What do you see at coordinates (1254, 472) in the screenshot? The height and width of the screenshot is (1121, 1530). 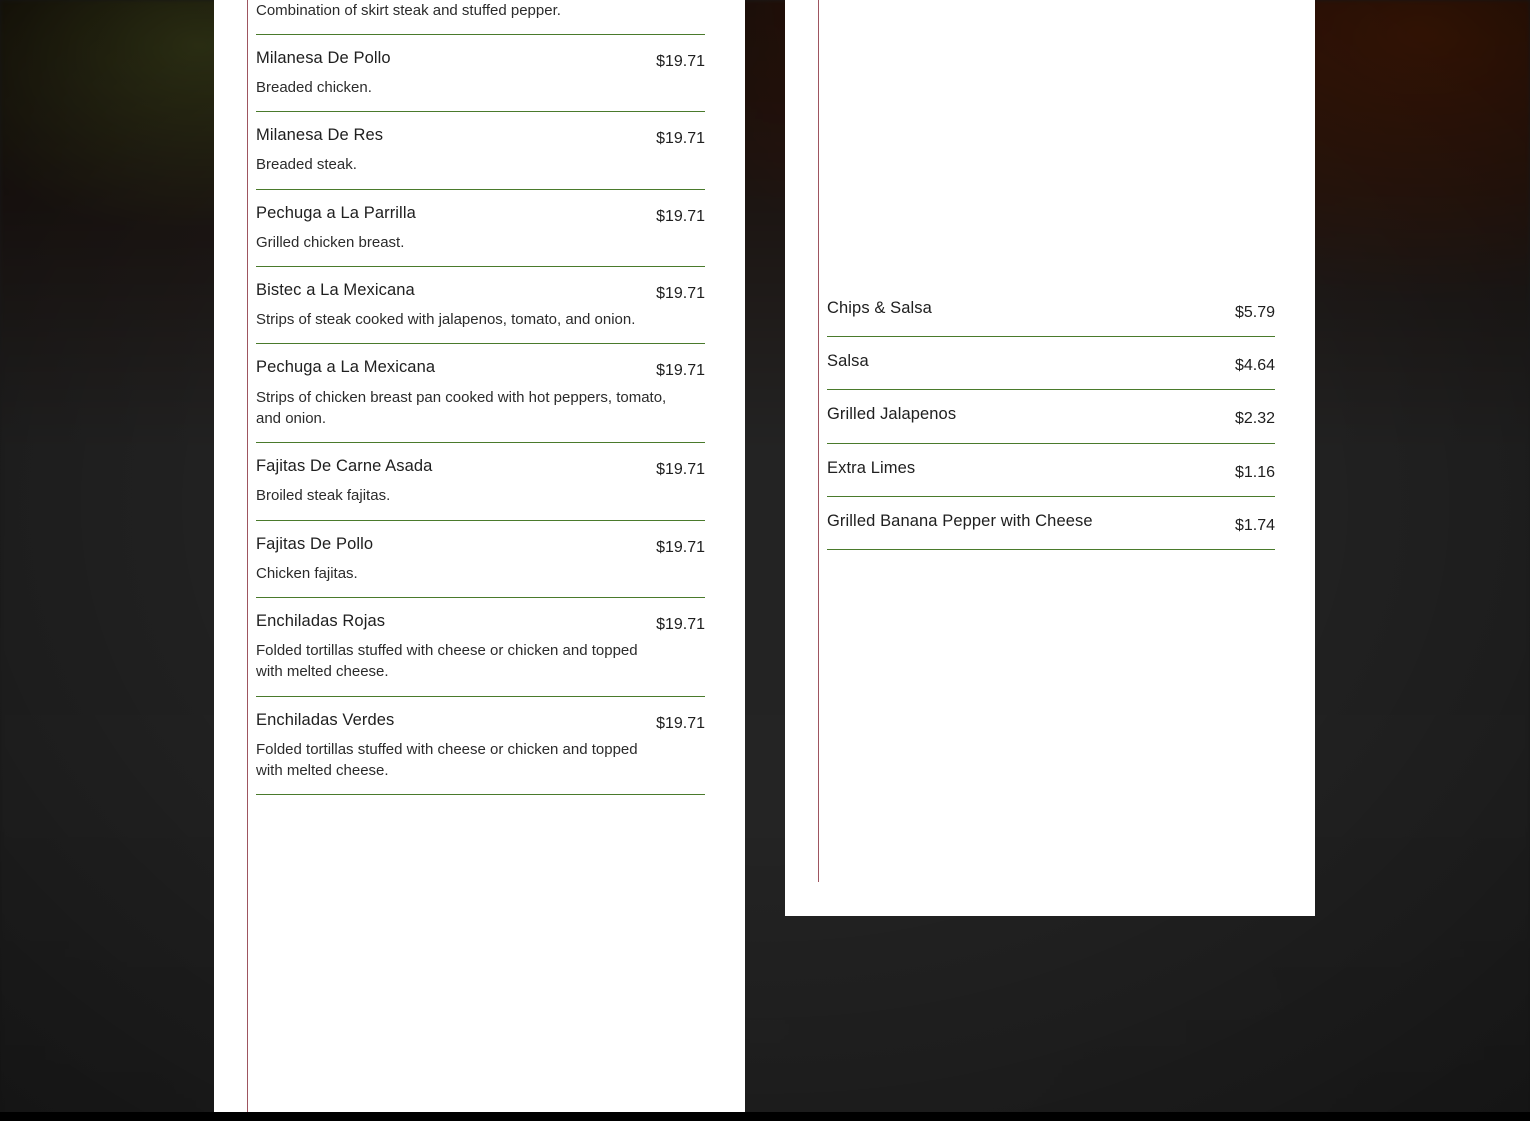 I see `item-price: $1.16` at bounding box center [1254, 472].